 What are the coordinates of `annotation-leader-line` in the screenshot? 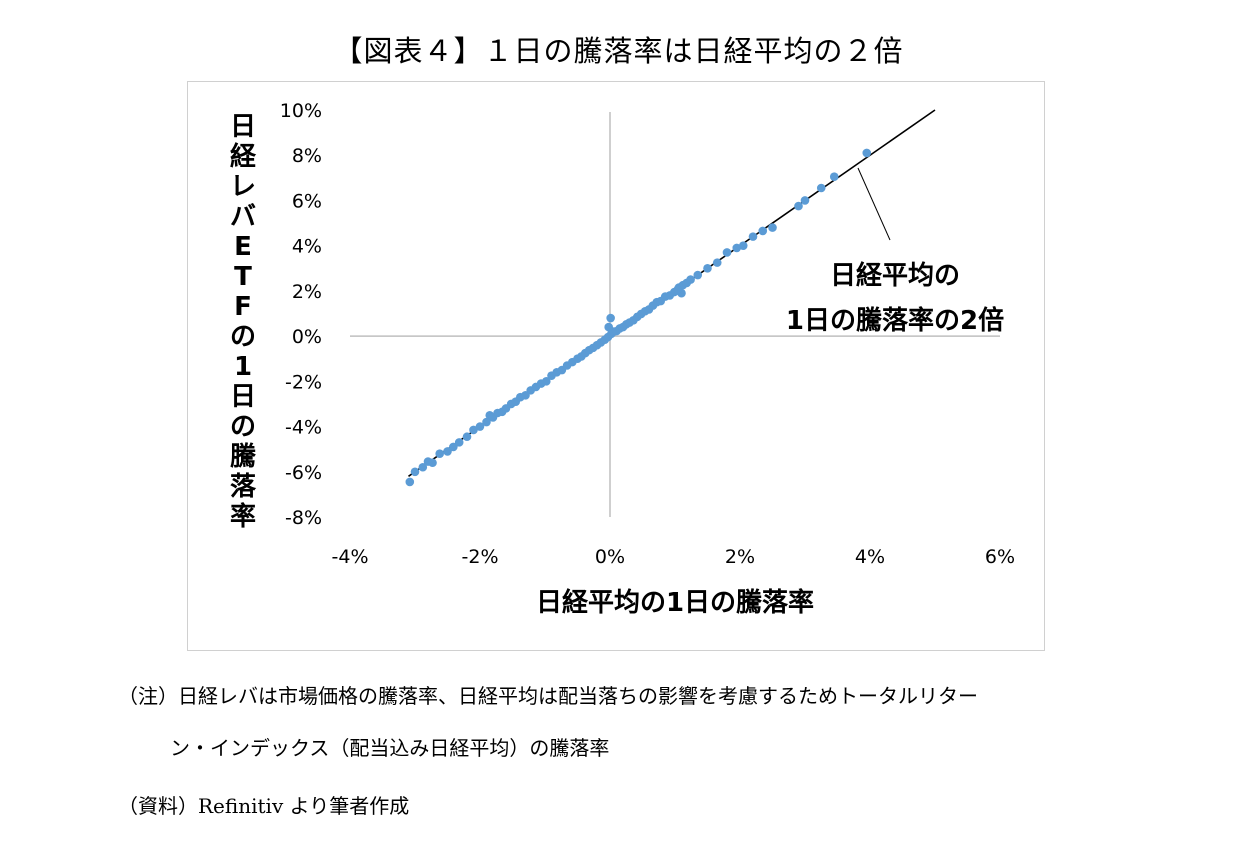 It's located at (874, 204).